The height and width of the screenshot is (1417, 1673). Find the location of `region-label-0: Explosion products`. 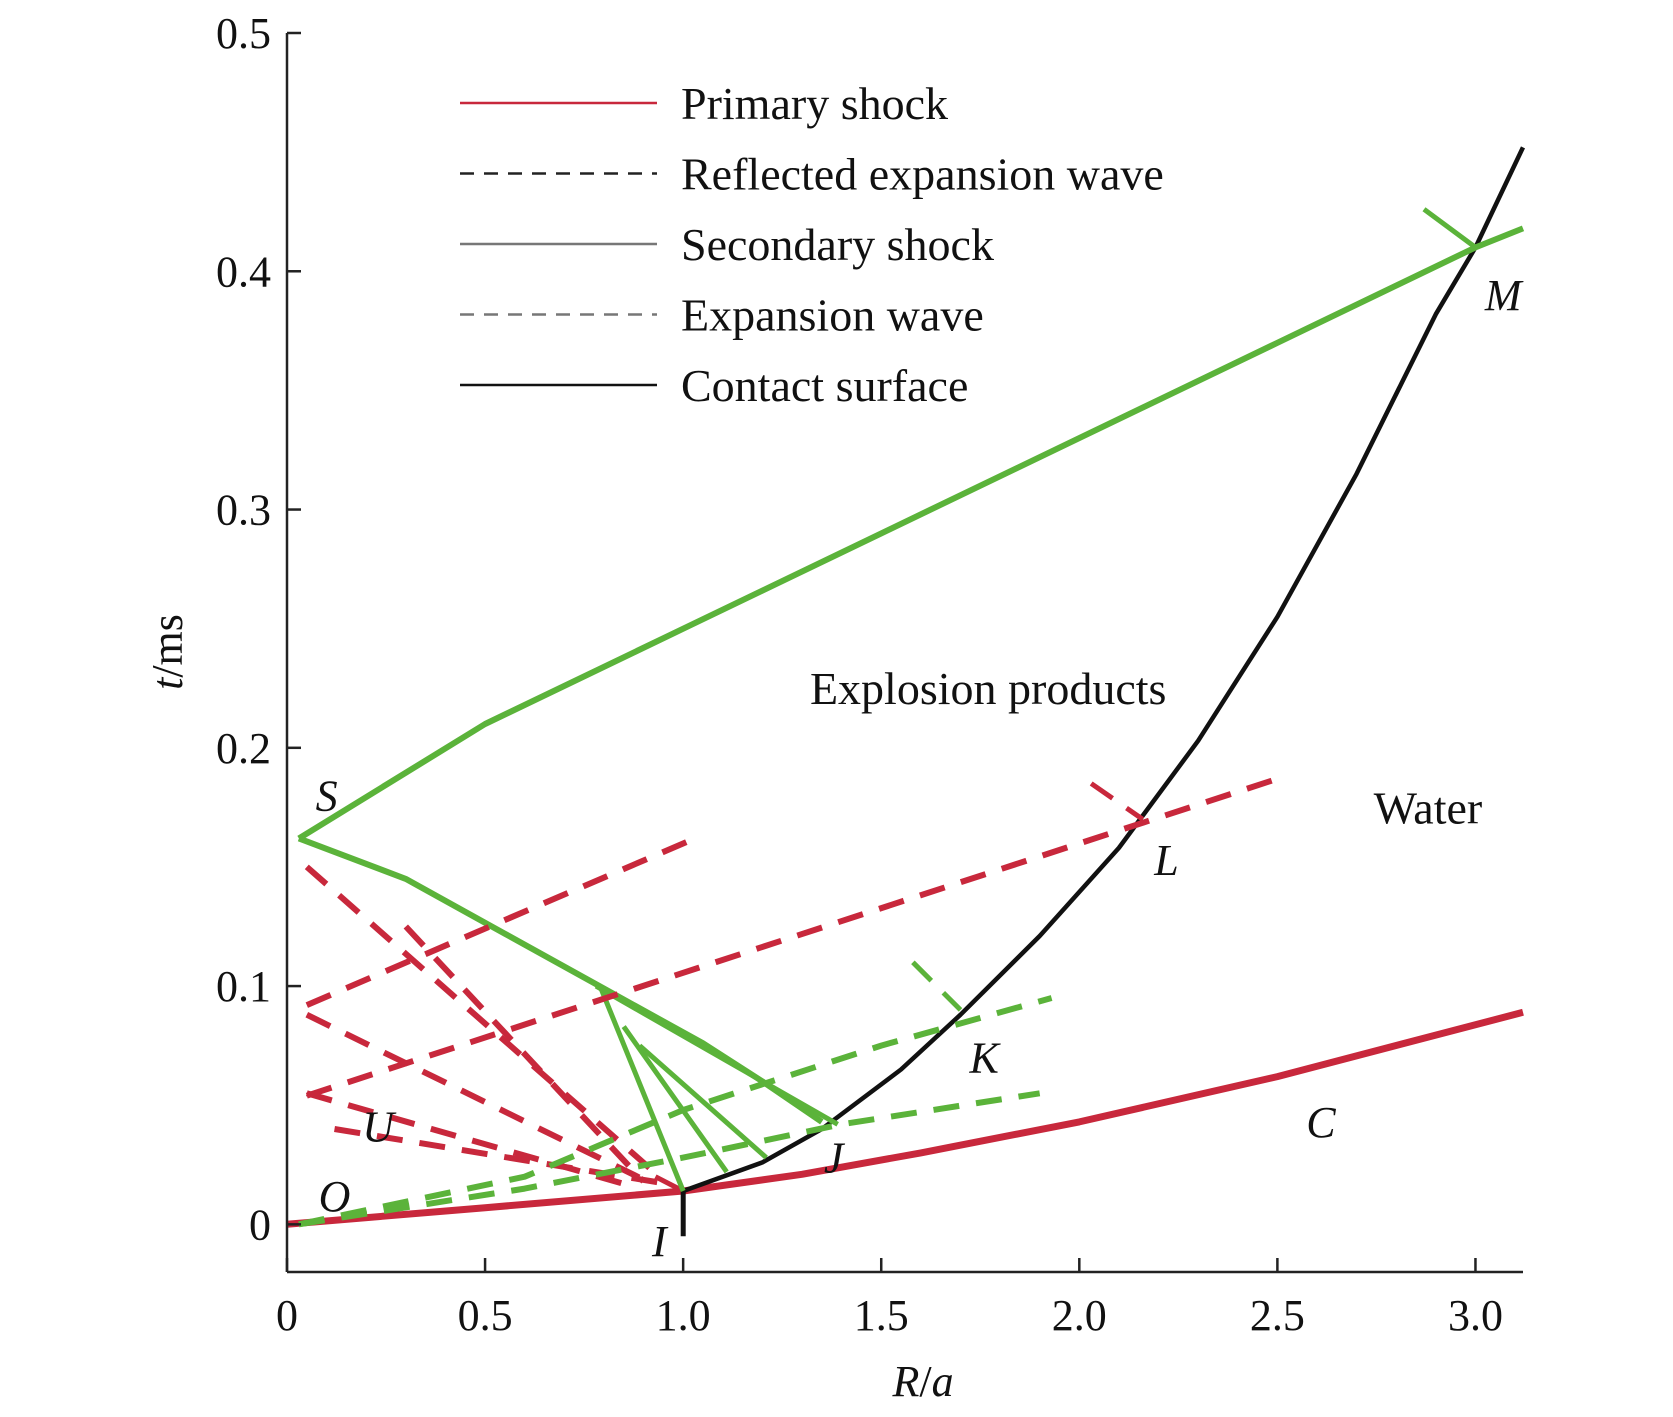

region-label-0: Explosion products is located at coordinates (988, 688).